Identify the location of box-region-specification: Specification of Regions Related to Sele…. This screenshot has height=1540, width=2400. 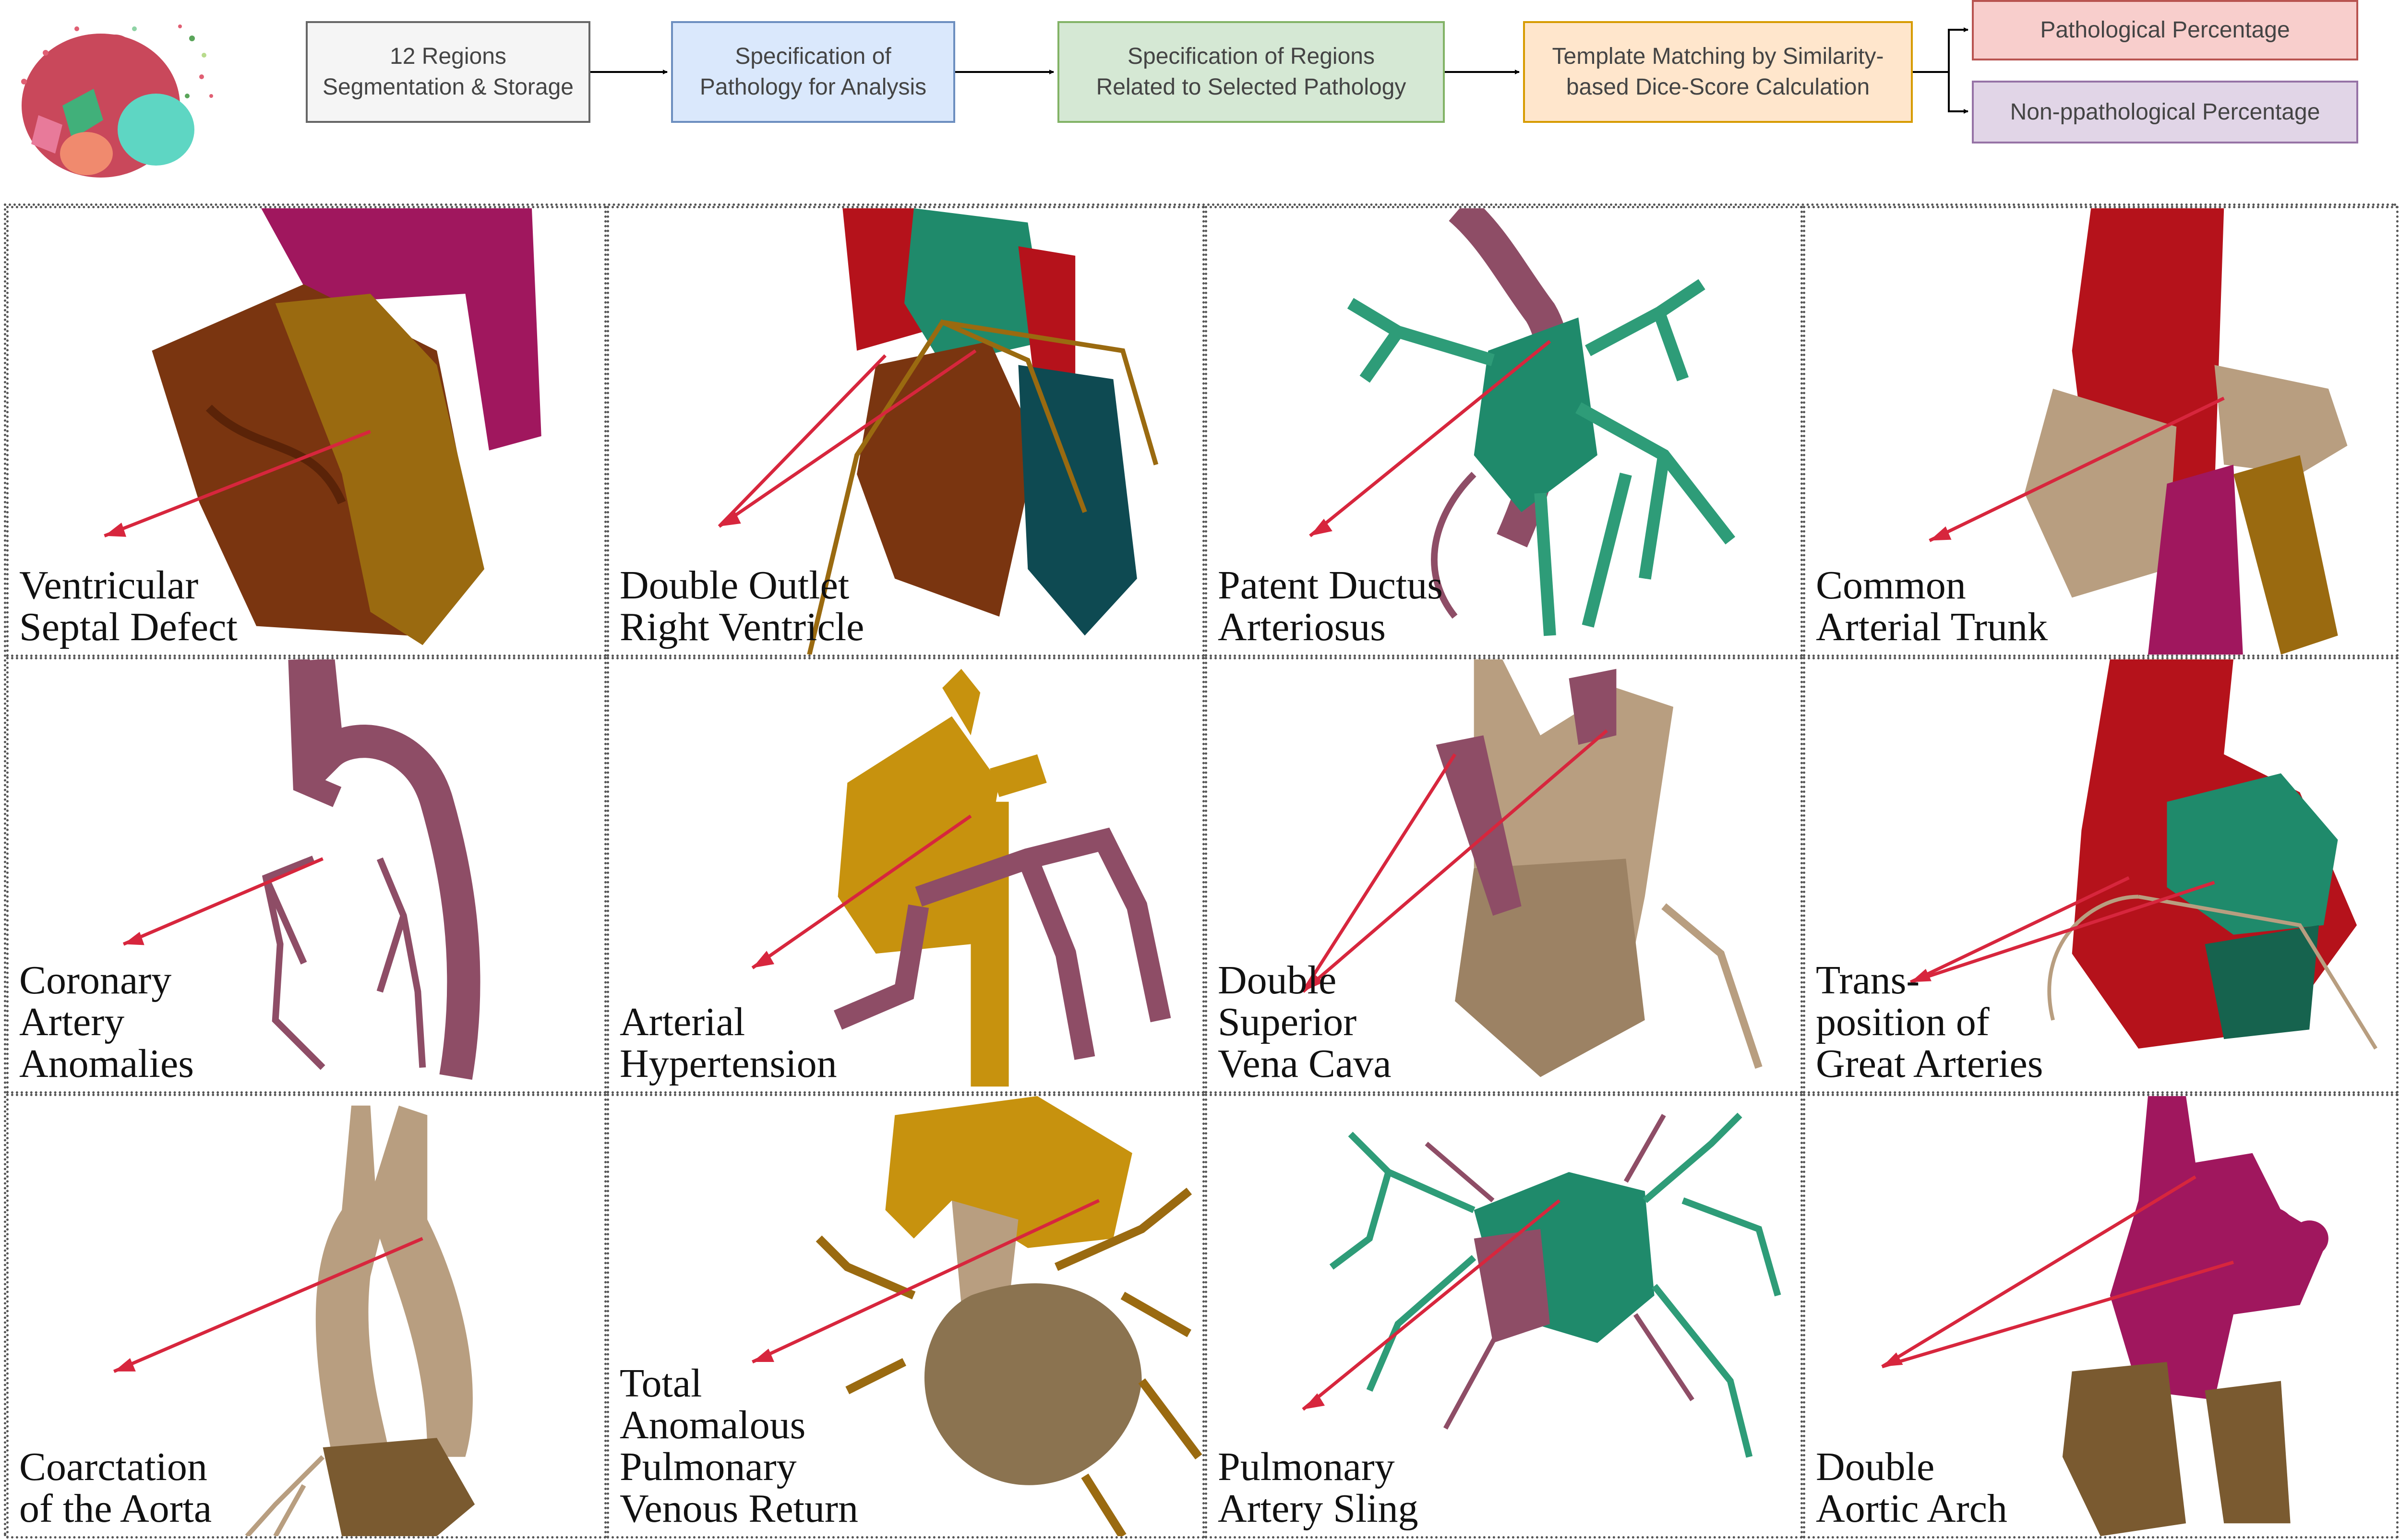
(1251, 72).